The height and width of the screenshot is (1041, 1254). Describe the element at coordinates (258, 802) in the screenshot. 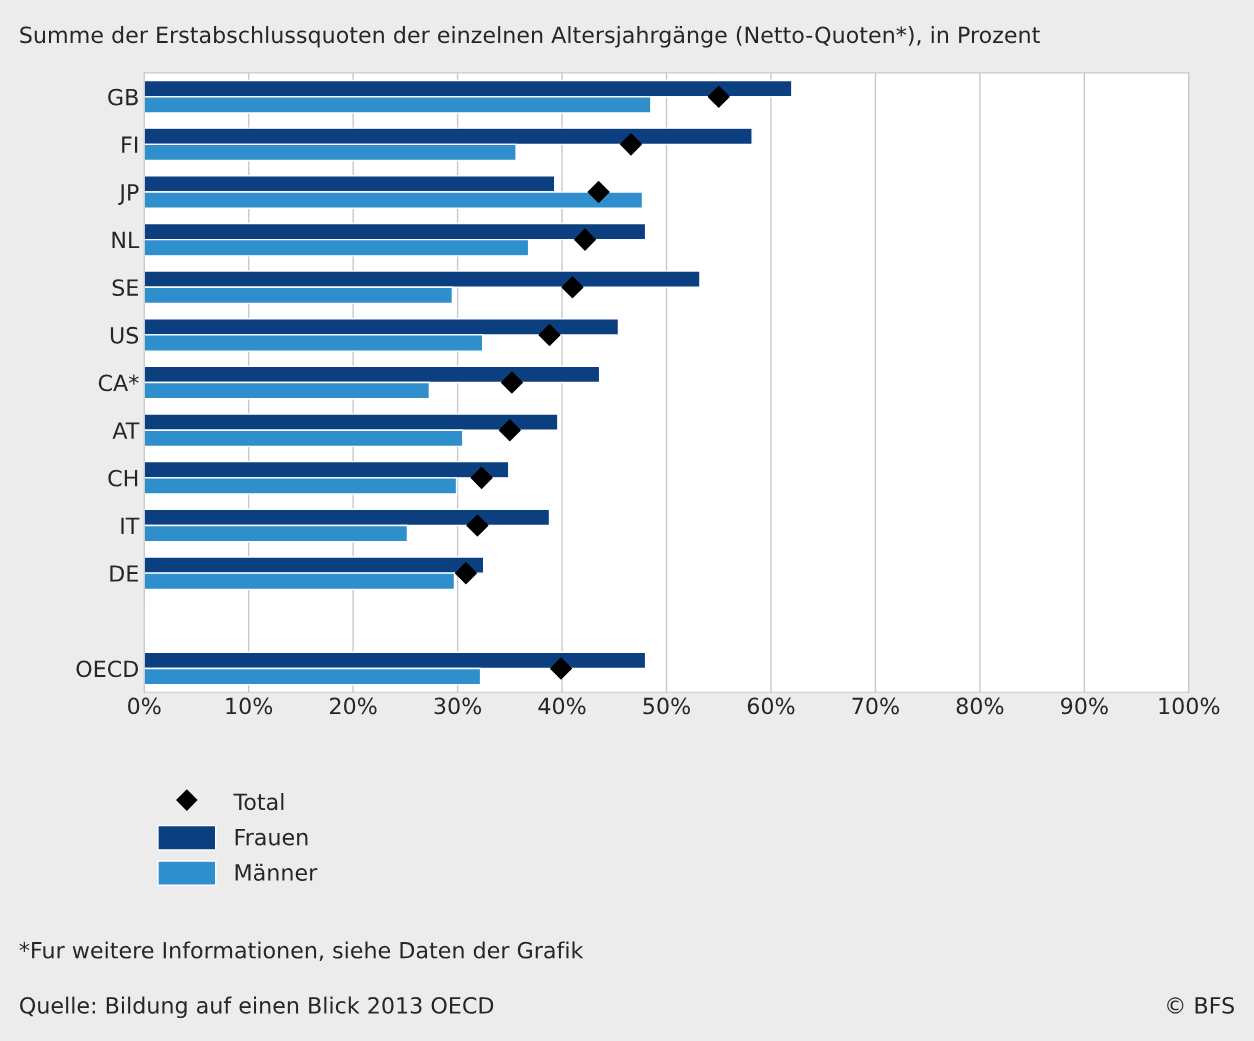

I see `legend-label: Total` at that location.